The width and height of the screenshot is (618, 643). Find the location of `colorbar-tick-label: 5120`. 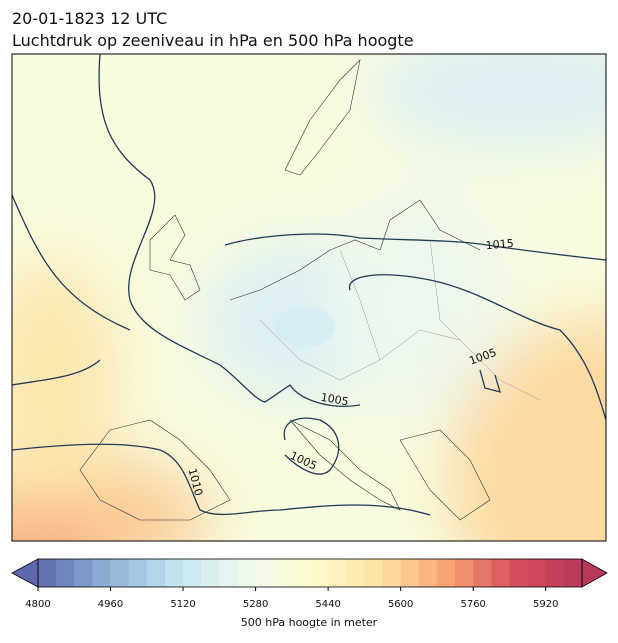

colorbar-tick-label: 5120 is located at coordinates (182, 604).